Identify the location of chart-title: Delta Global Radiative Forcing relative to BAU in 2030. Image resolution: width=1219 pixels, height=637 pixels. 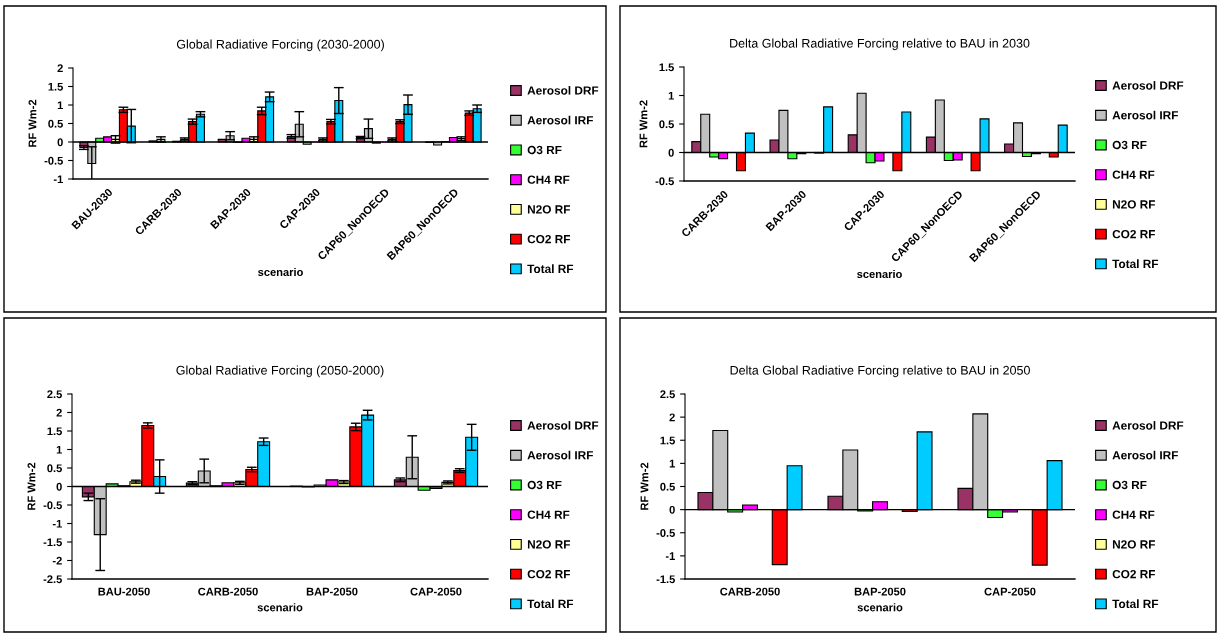
(880, 44).